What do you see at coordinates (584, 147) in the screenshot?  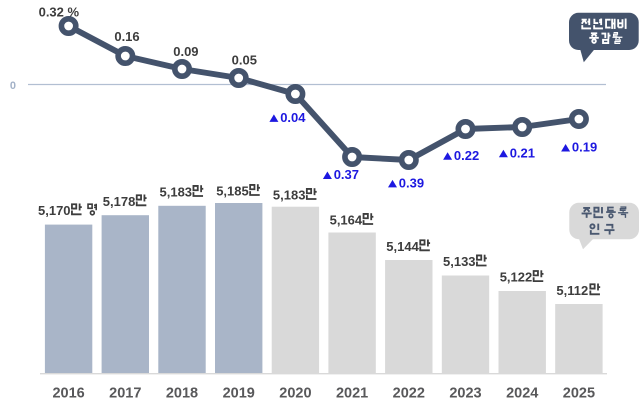 I see `svg-text: 0.19` at bounding box center [584, 147].